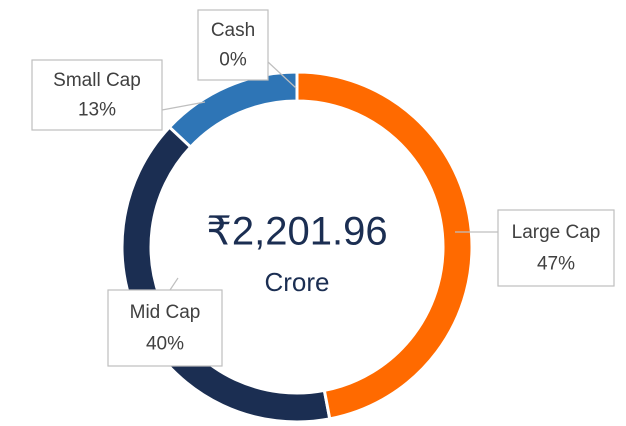 The image size is (626, 426). What do you see at coordinates (233, 59) in the screenshot?
I see `slice-value: 0%` at bounding box center [233, 59].